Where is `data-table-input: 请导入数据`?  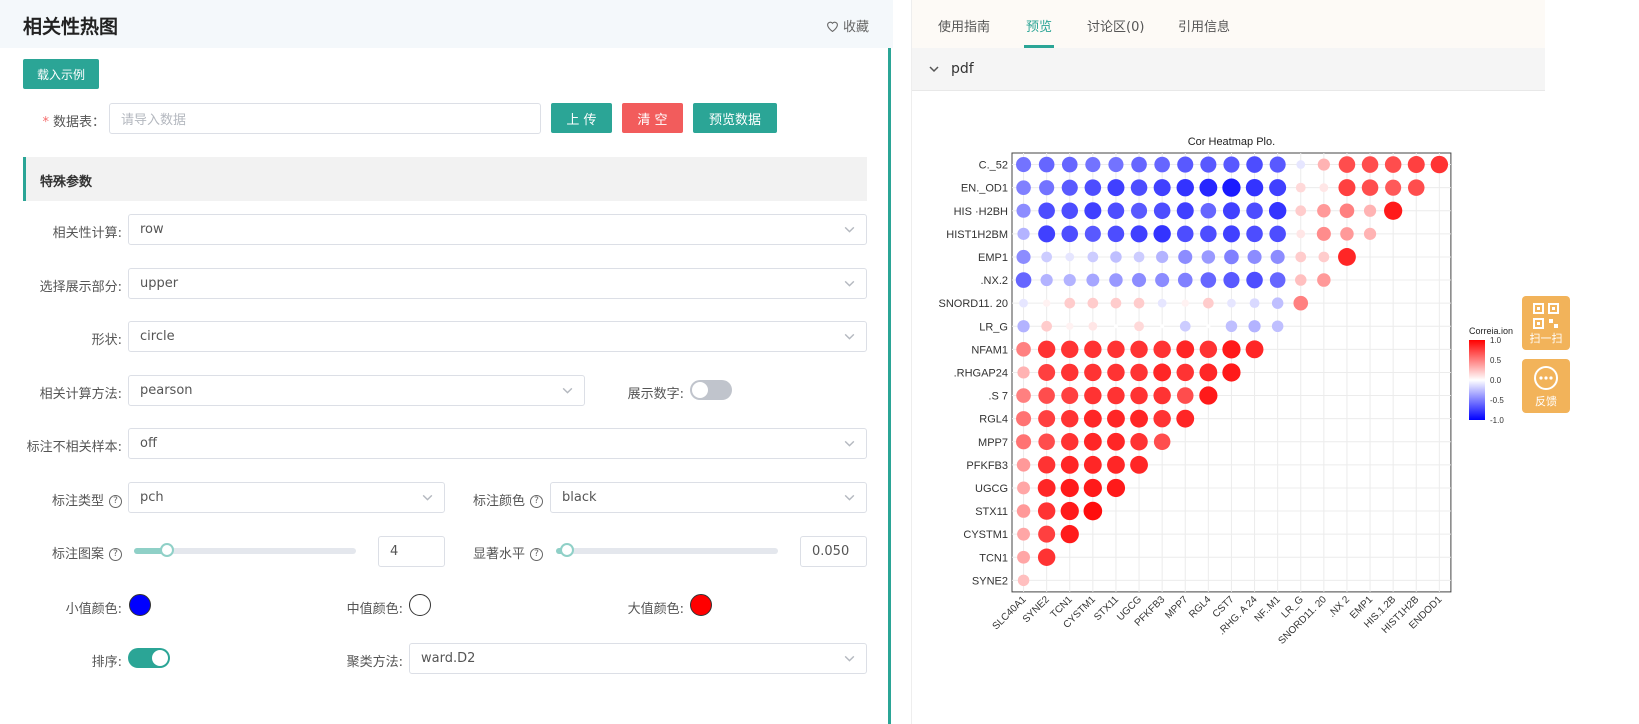
data-table-input: 请导入数据 is located at coordinates (325, 118).